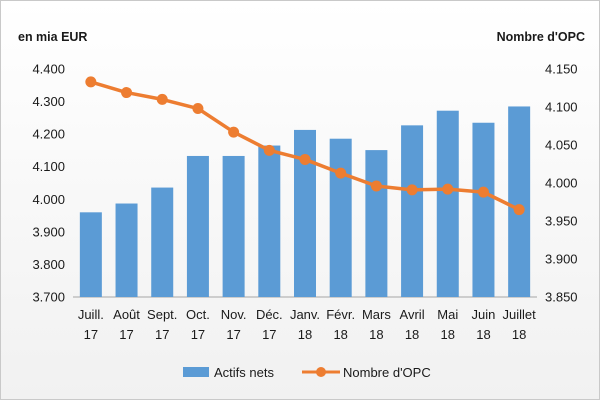 This screenshot has height=400, width=600. Describe the element at coordinates (91, 314) in the screenshot. I see `category-month-label: Juill.` at that location.